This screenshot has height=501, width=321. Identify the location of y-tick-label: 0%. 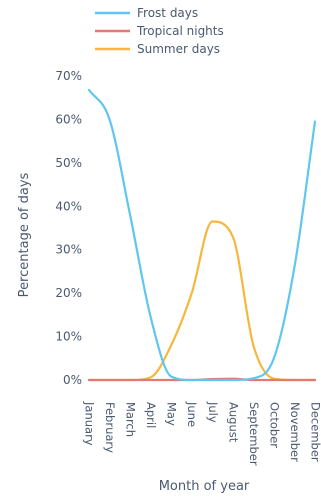
(72, 380).